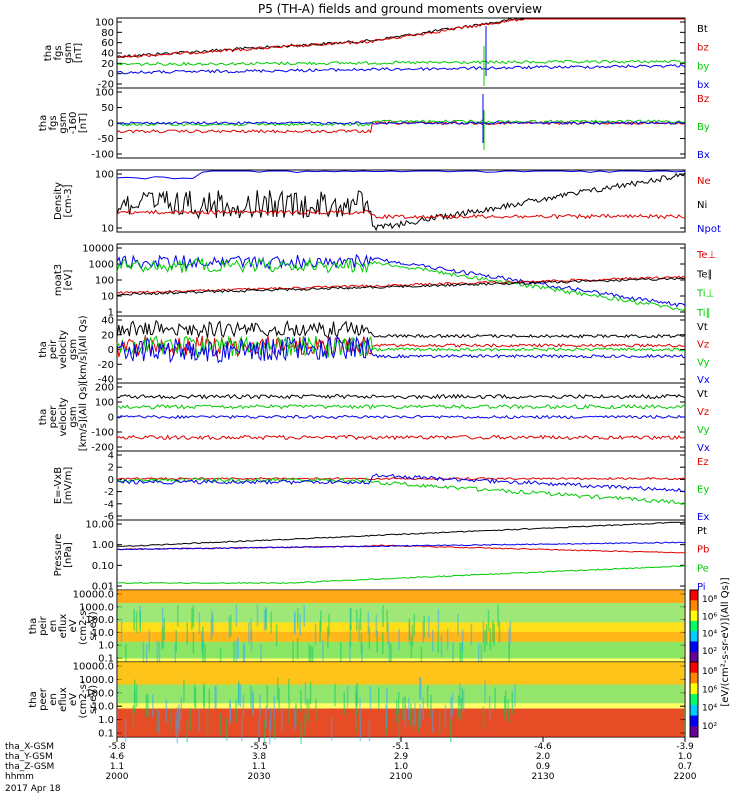  Describe the element at coordinates (703, 430) in the screenshot. I see `legend-Vy: Vy` at that location.